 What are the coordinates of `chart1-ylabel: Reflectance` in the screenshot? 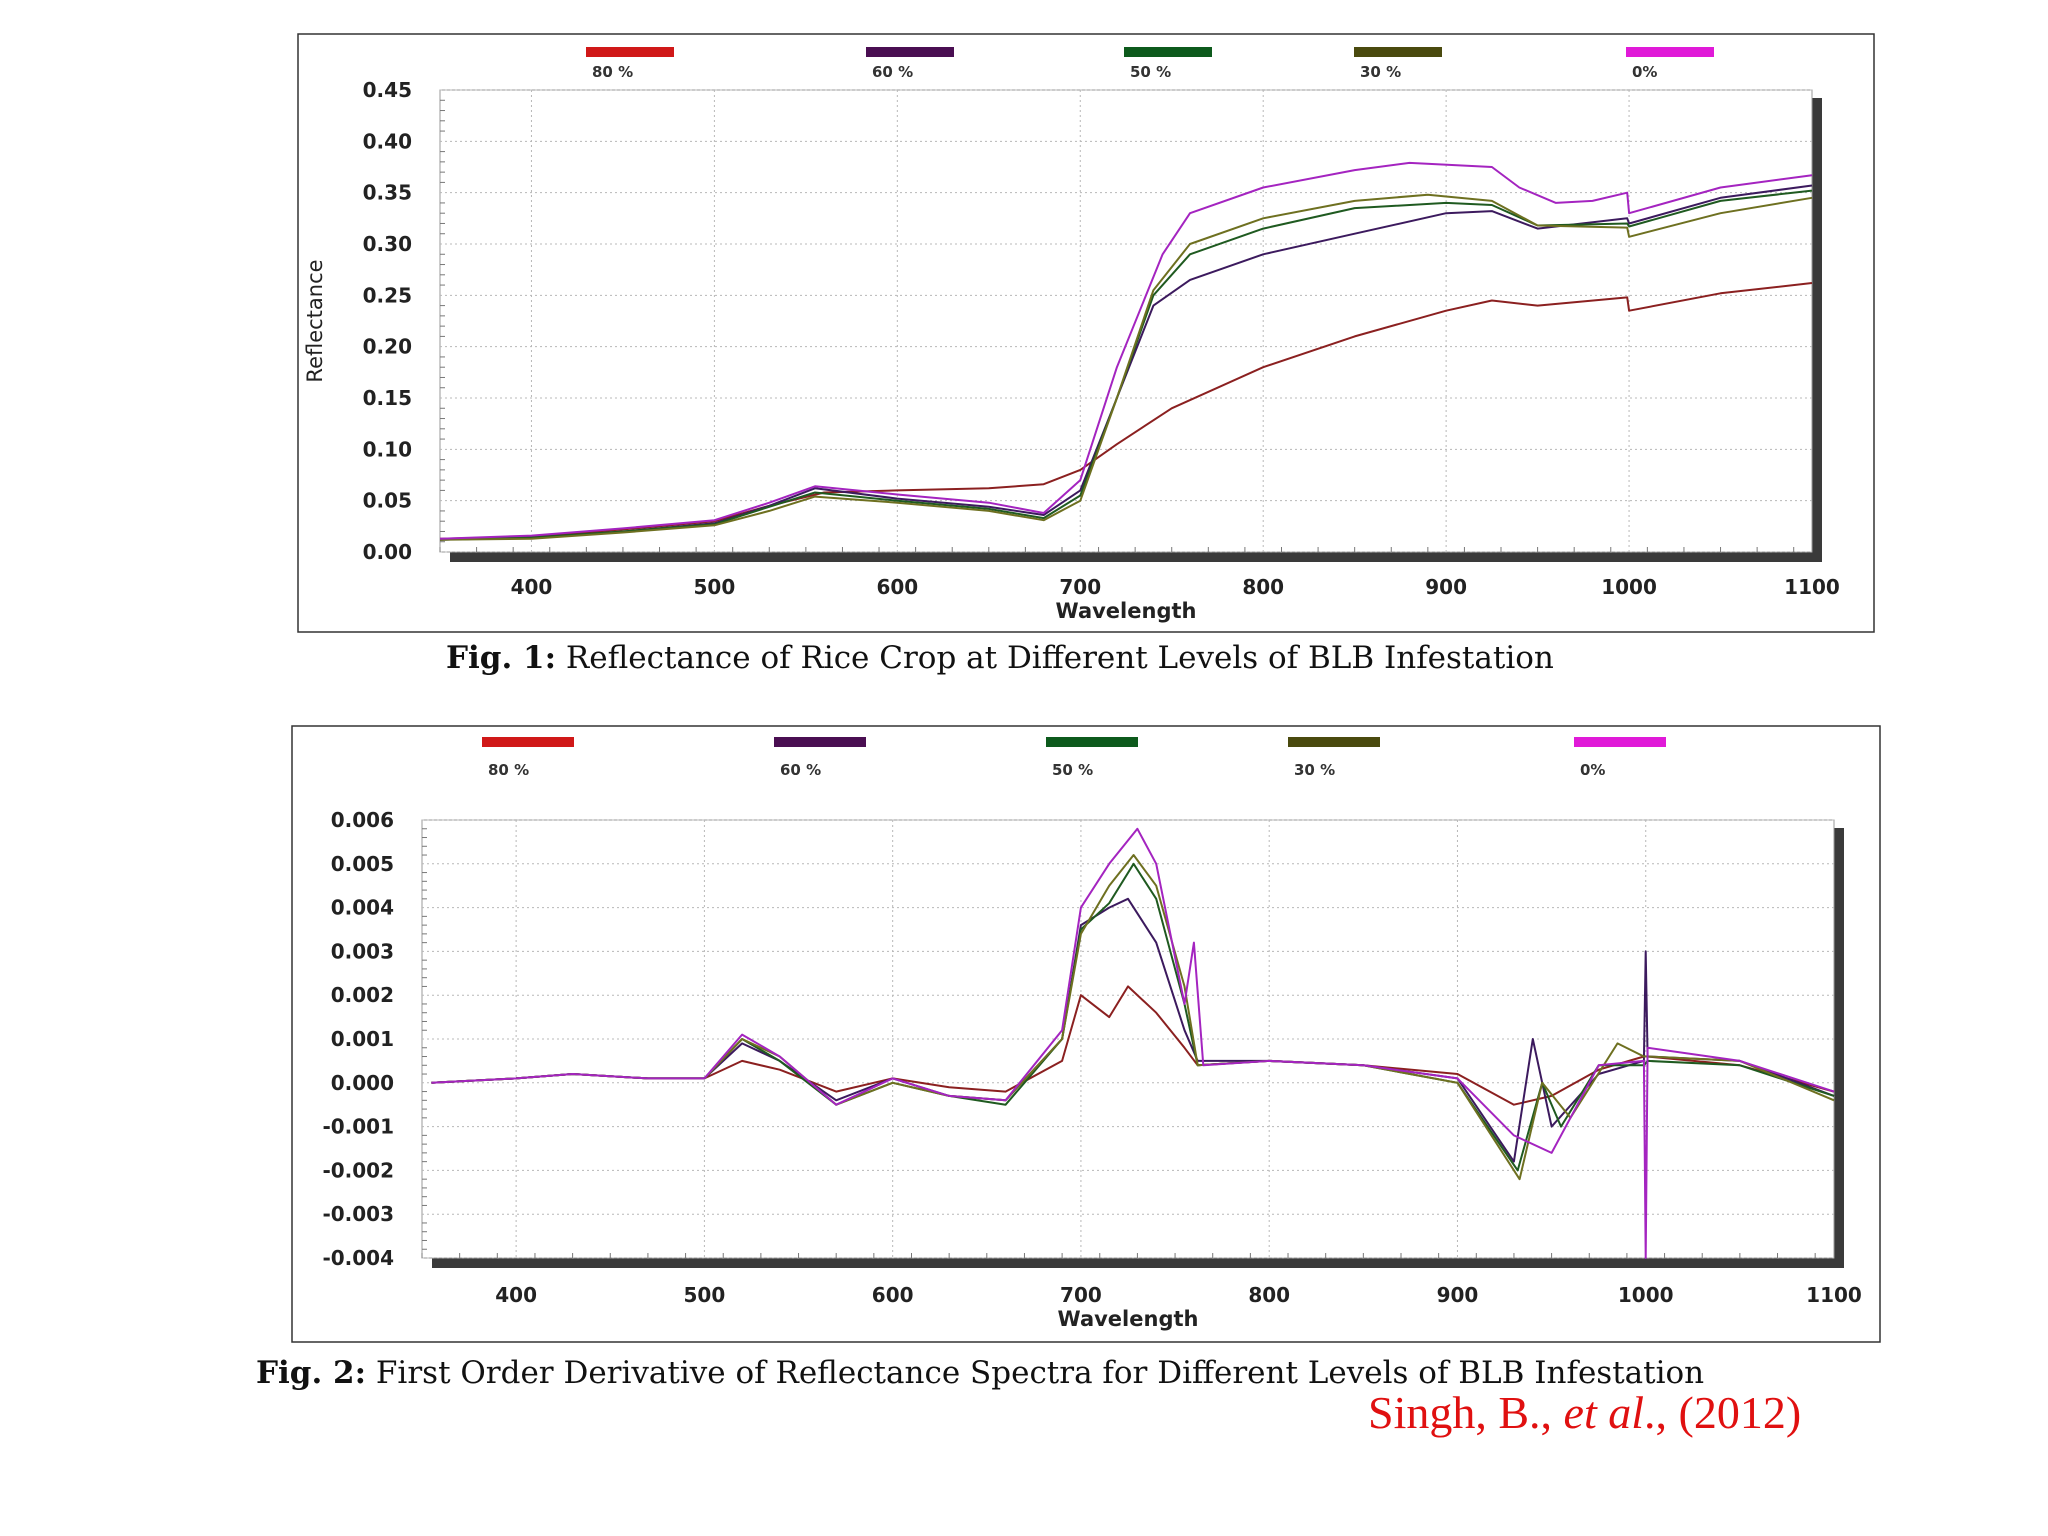 It's located at (315, 320).